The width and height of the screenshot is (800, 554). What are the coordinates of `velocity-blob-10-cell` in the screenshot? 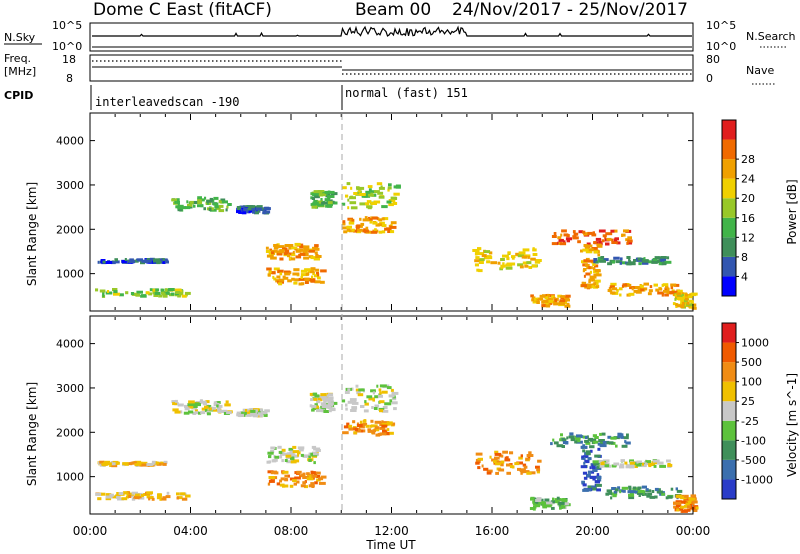 It's located at (566, 504).